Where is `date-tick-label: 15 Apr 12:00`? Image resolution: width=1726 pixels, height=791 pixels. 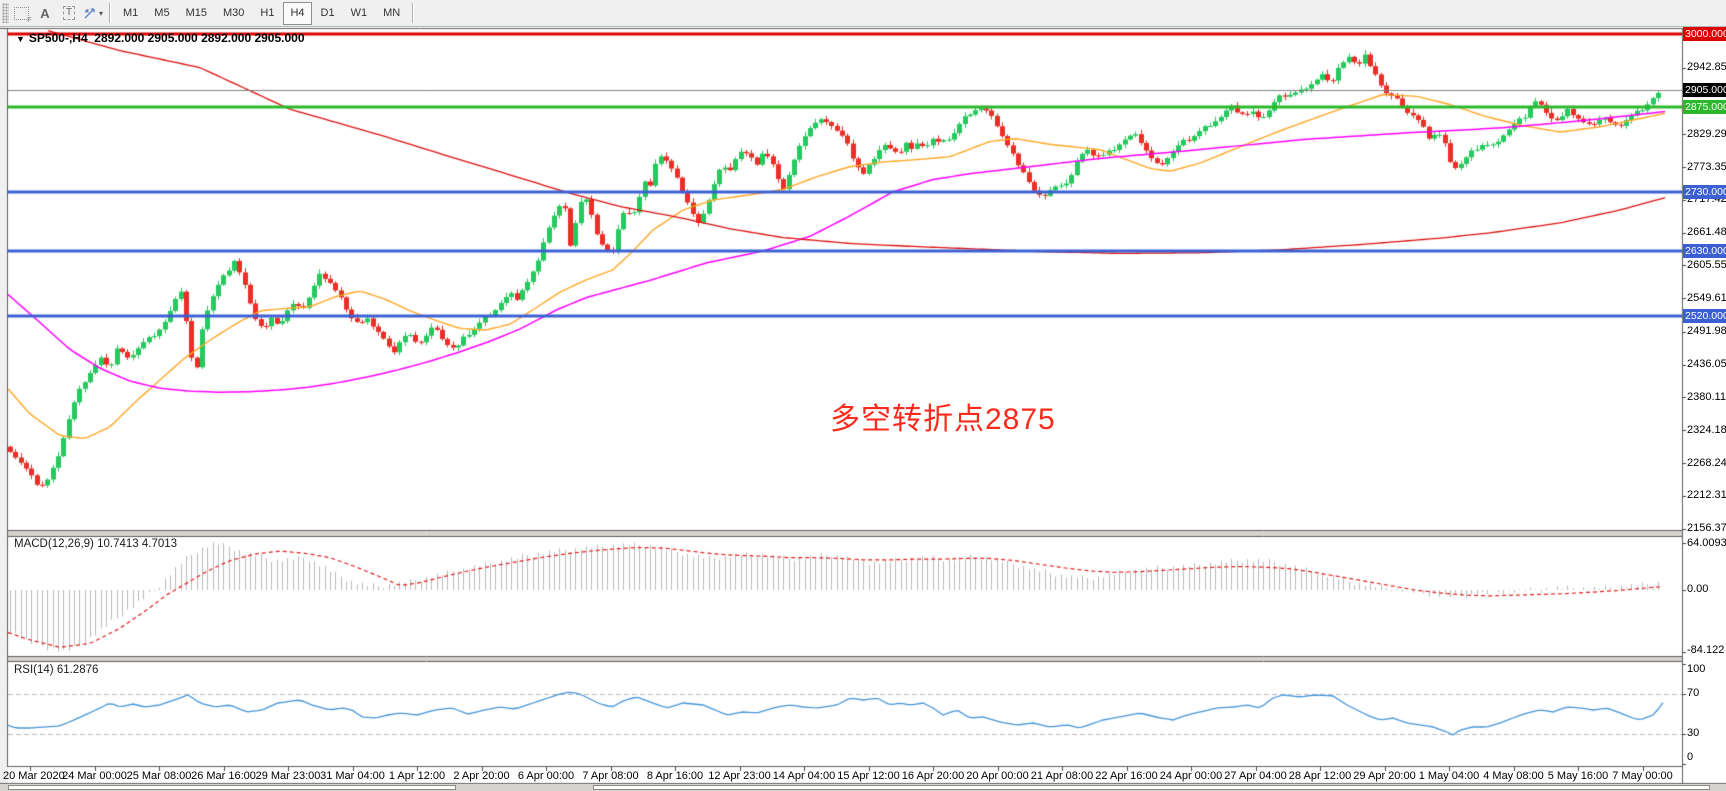 date-tick-label: 15 Apr 12:00 is located at coordinates (868, 776).